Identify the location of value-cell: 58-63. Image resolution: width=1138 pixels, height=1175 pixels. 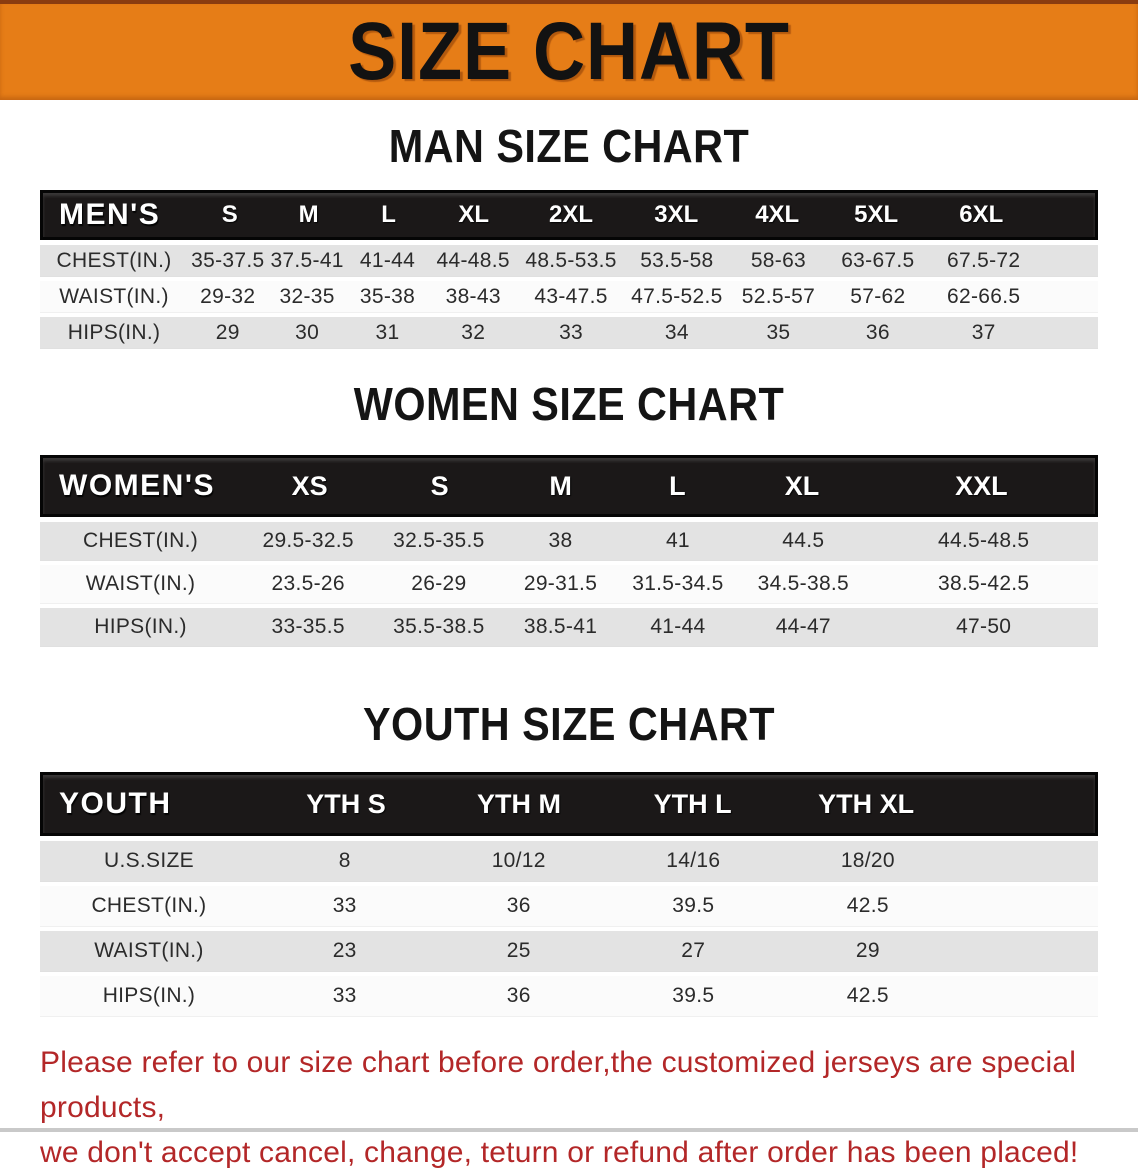
(778, 260).